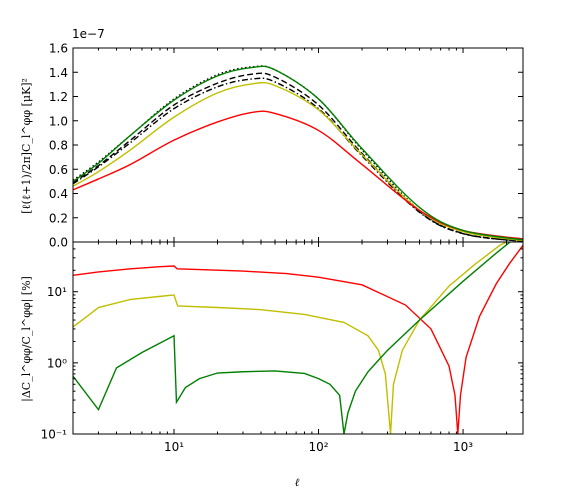 The image size is (581, 498). What do you see at coordinates (463, 447) in the screenshot?
I see `x-tick-label: 10³` at bounding box center [463, 447].